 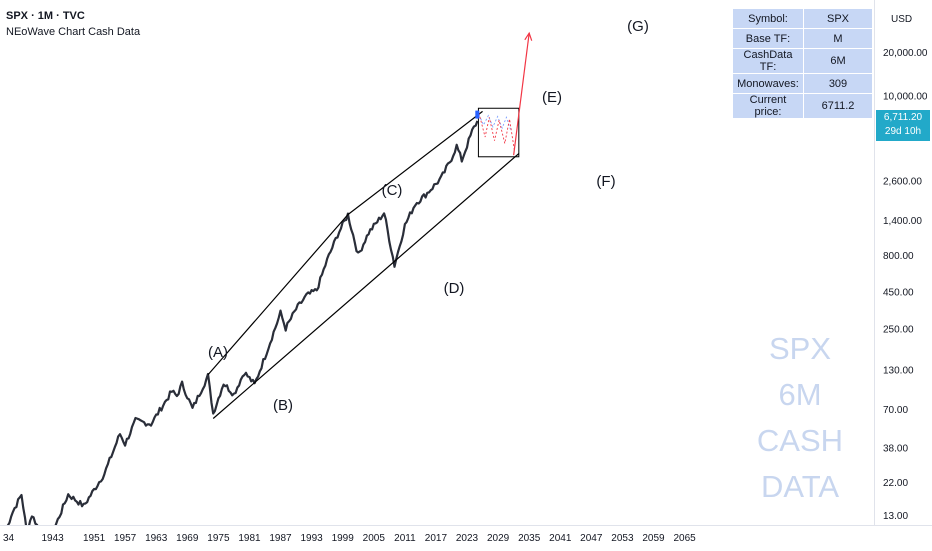 I want to click on wave-label: (B), so click(x=283, y=405).